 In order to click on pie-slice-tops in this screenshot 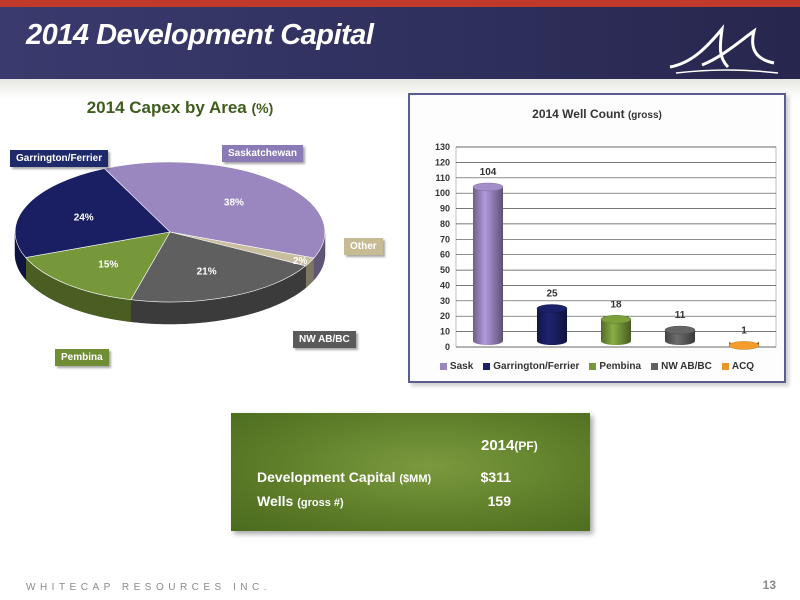, I will do `click(170, 232)`.